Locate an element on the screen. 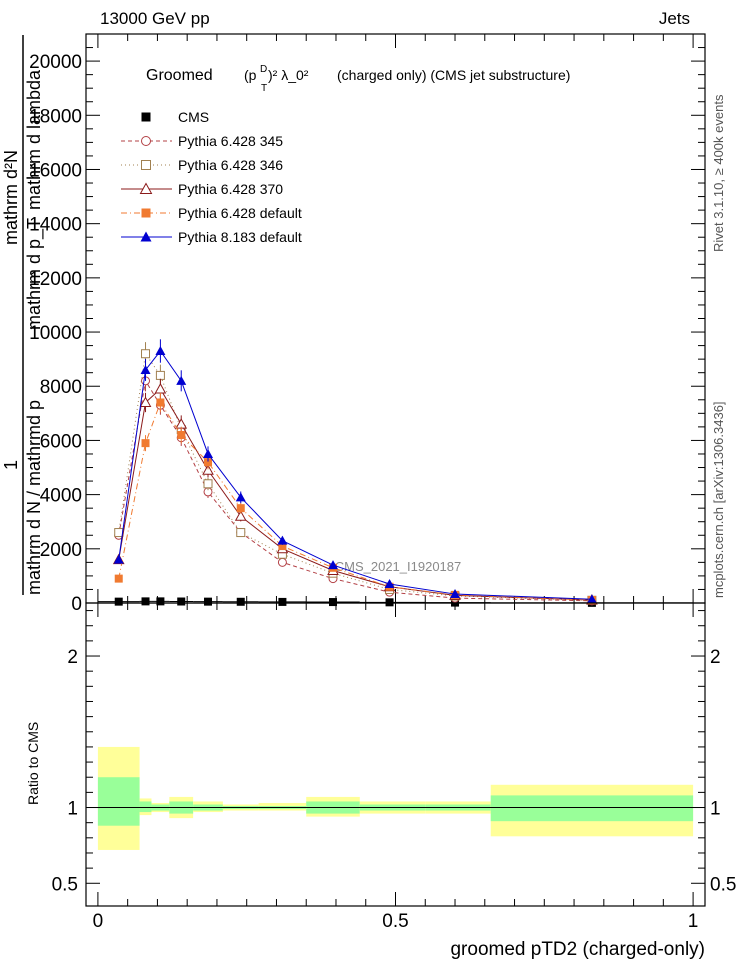  x-tick-label: 1 is located at coordinates (693, 921).